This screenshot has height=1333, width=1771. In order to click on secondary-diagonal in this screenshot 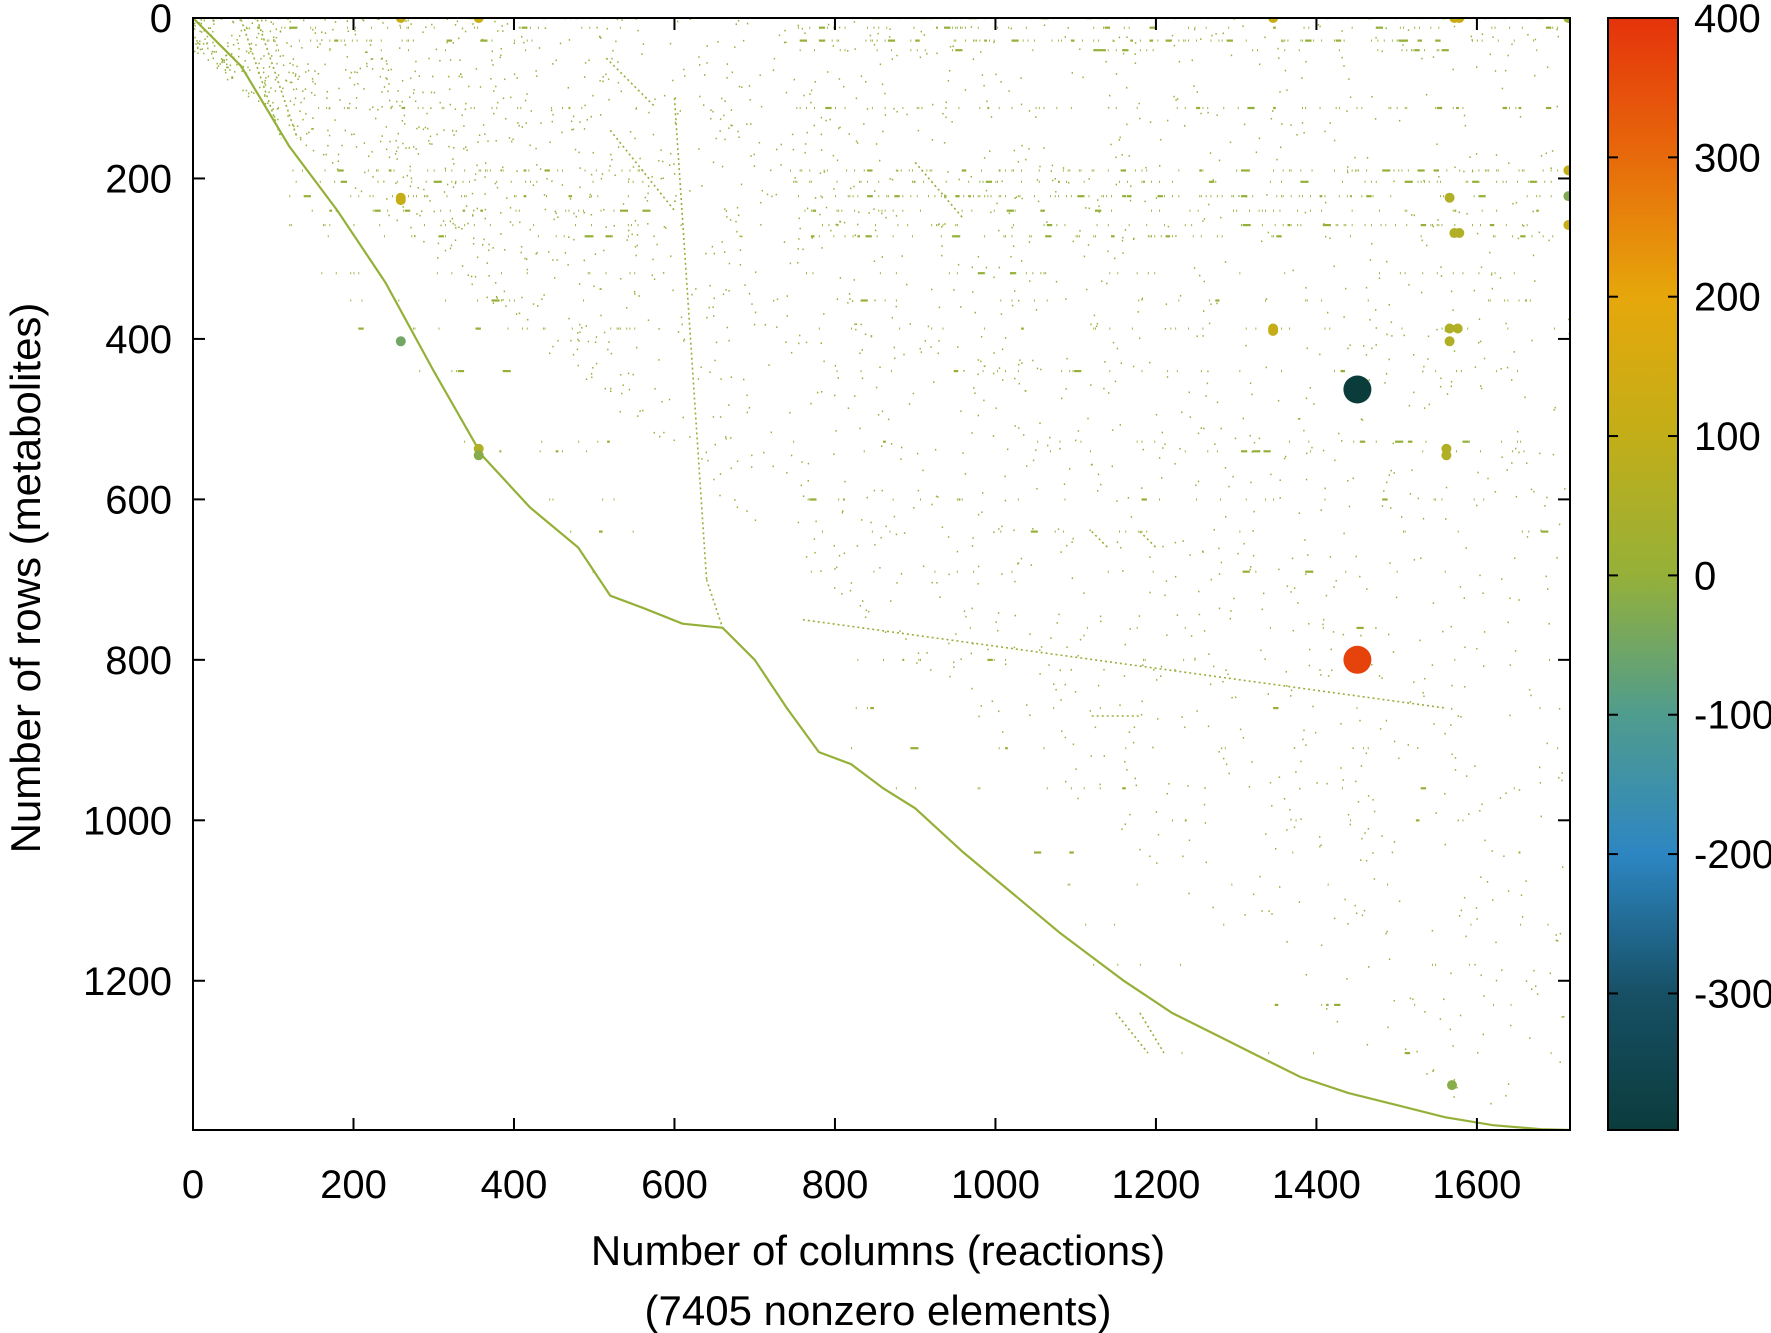, I will do `click(261, 79)`.